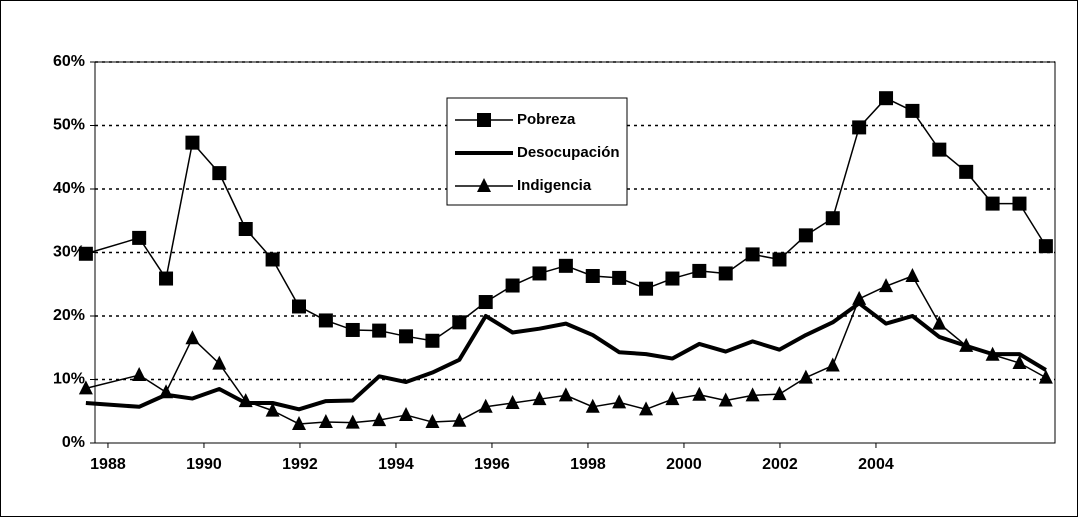 The height and width of the screenshot is (518, 1079). I want to click on legend-label: Pobreza, so click(546, 119).